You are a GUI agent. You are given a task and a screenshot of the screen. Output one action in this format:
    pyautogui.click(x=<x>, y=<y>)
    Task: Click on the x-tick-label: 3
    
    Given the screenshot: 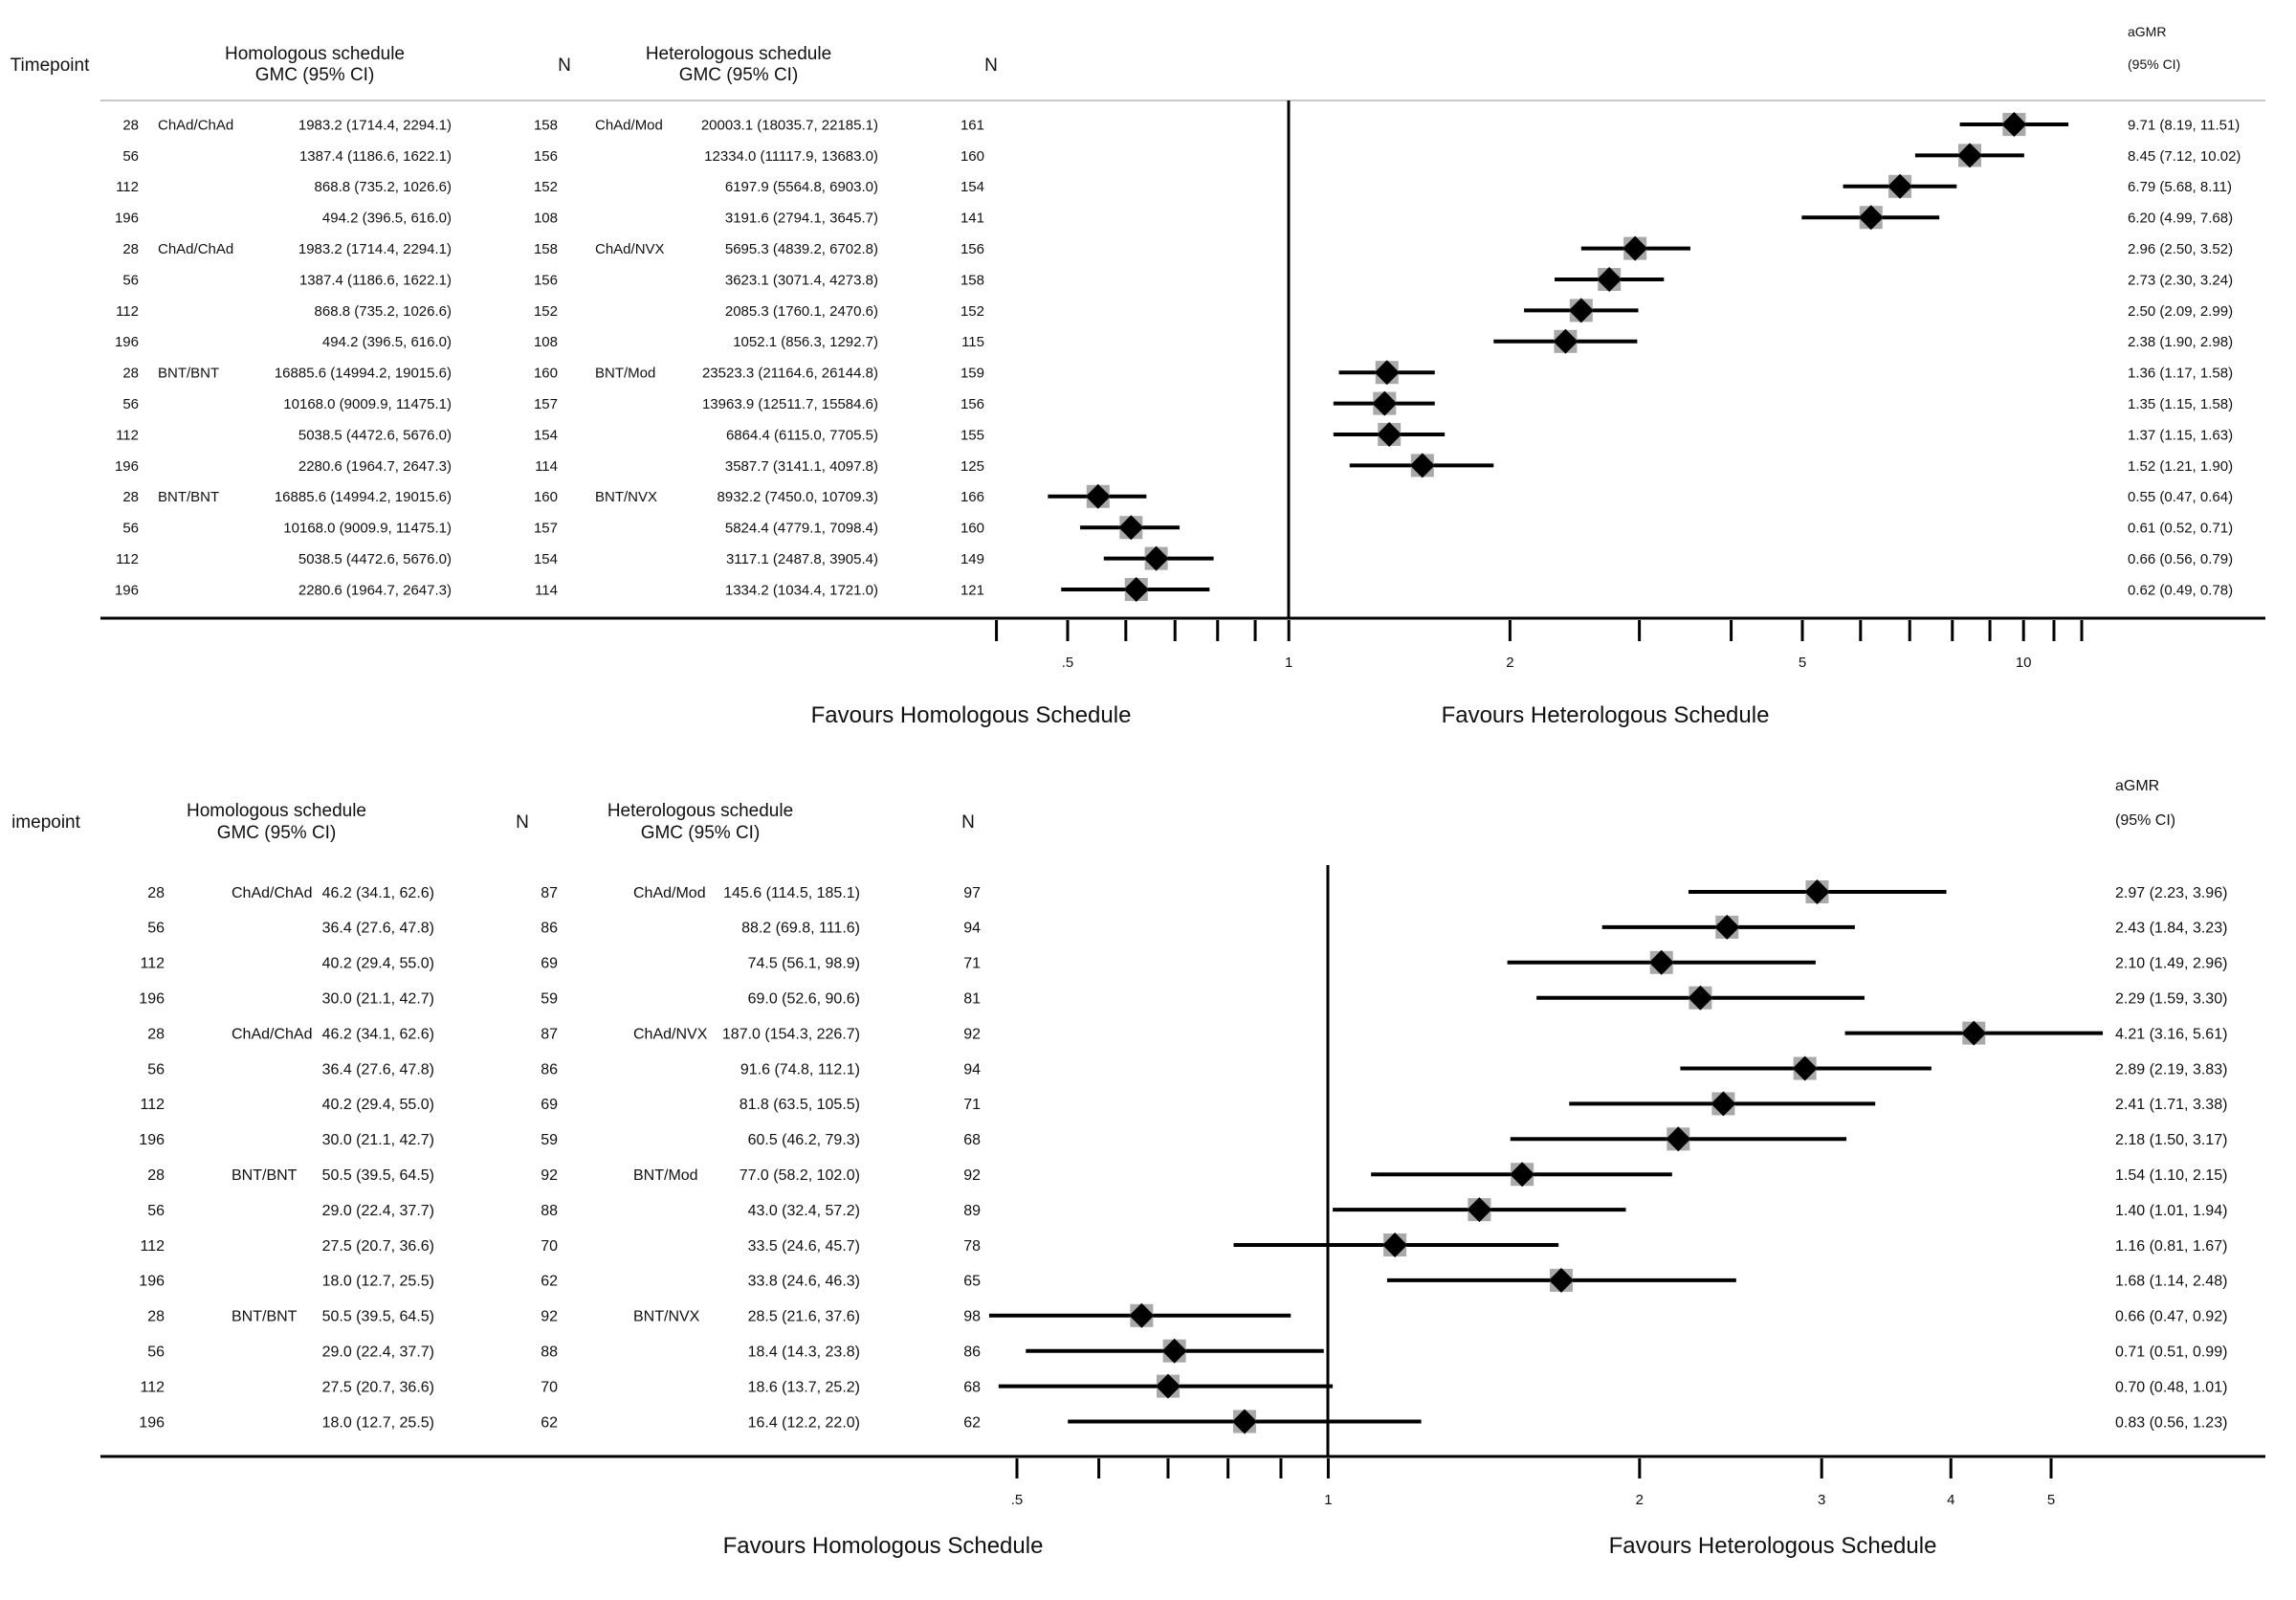 What is the action you would take?
    pyautogui.click(x=1821, y=1500)
    